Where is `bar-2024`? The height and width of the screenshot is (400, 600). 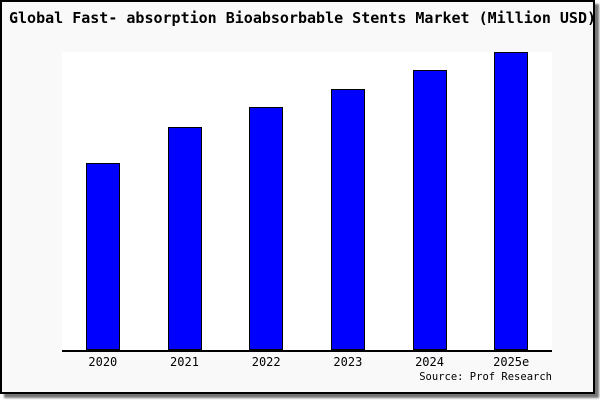
bar-2024 is located at coordinates (429, 210).